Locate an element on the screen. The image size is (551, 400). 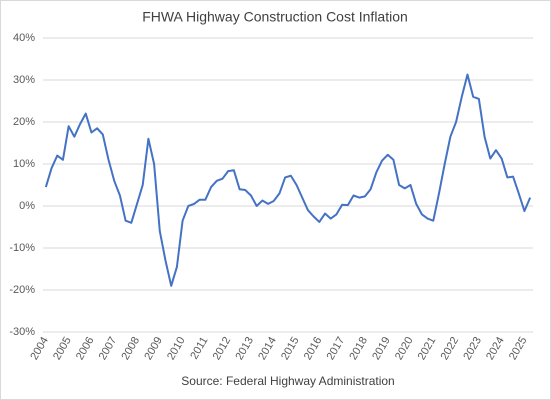
y-tick-label: 30% is located at coordinates (24, 80).